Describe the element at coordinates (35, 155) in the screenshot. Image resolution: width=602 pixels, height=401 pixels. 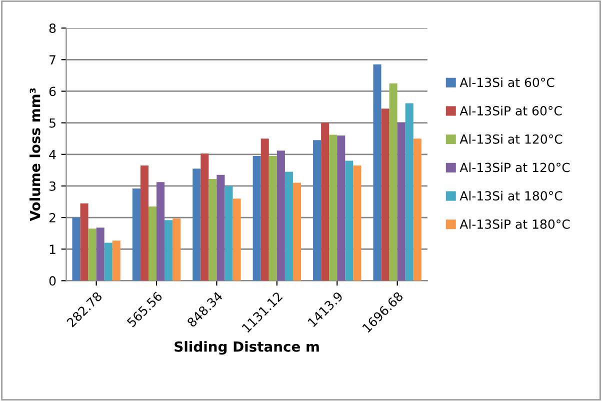
I see `y-axis-title: Volume loss mm³` at that location.